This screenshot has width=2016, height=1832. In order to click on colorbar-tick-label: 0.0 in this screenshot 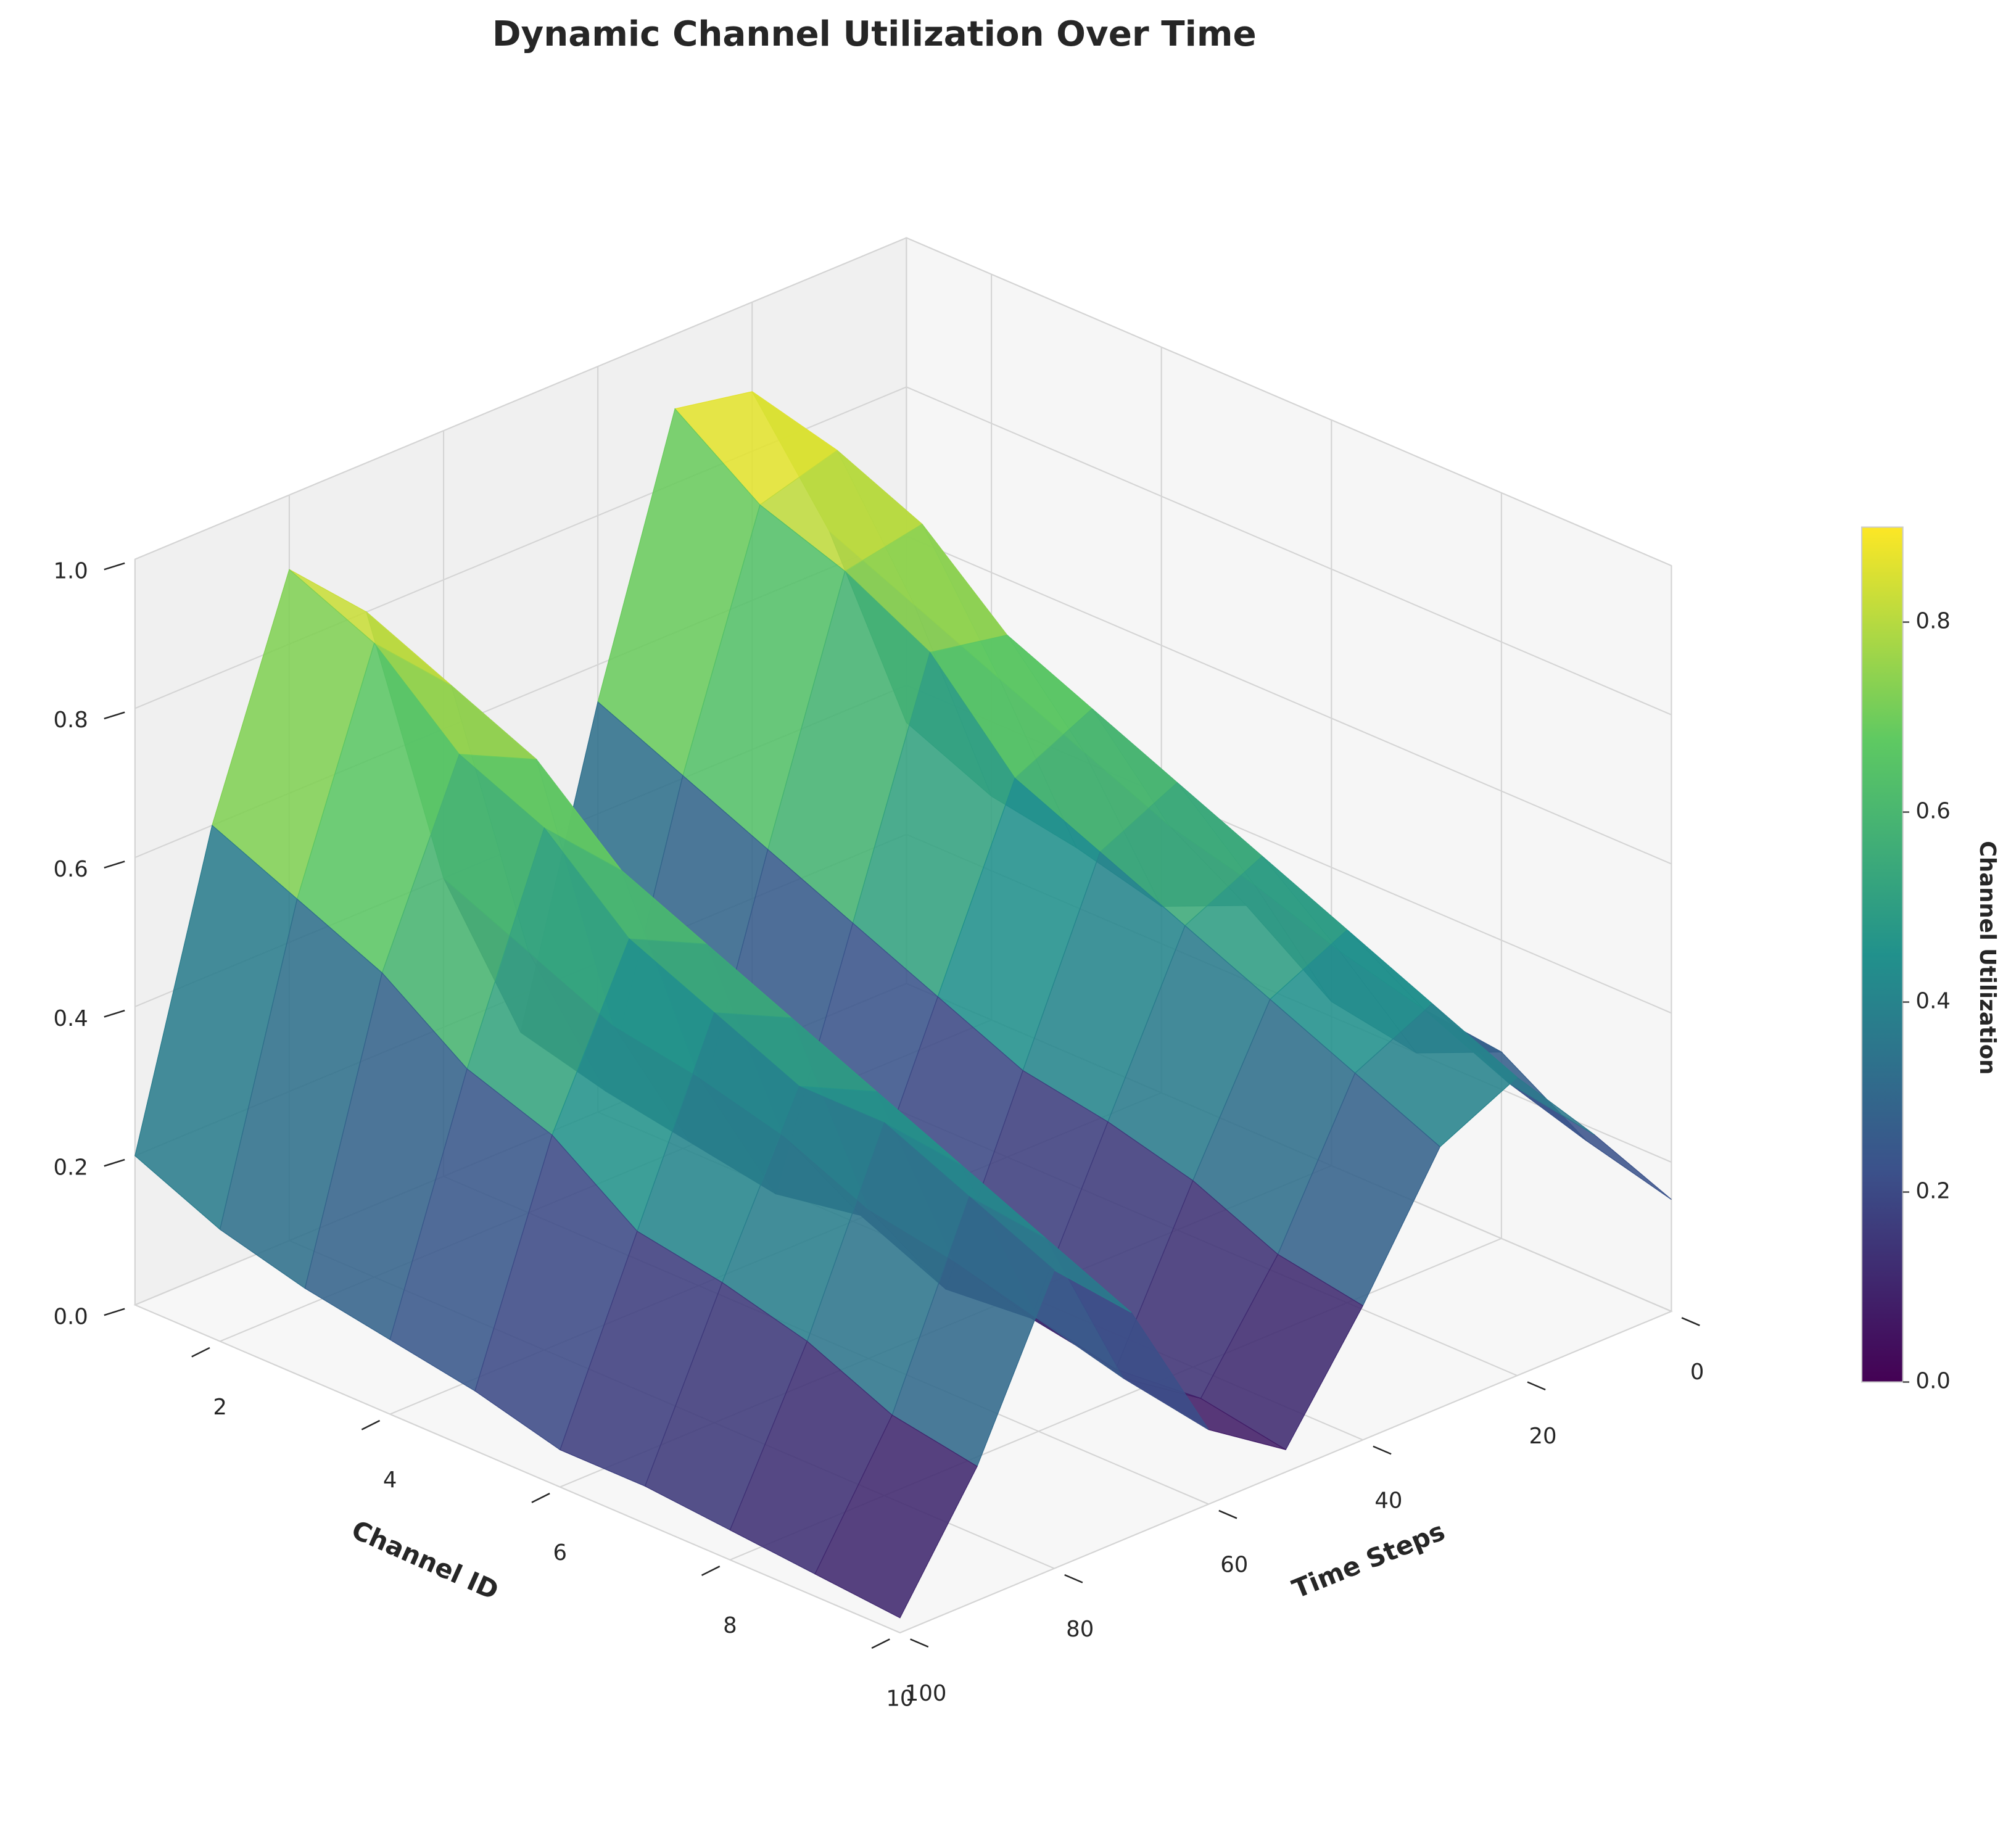, I will do `click(1933, 1381)`.